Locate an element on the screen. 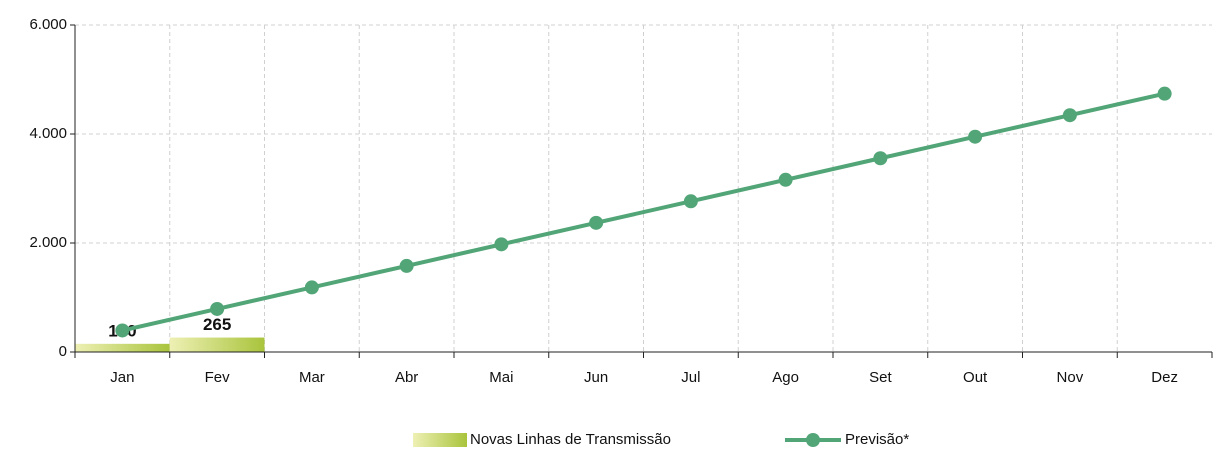  y-tick-label: 0 is located at coordinates (63, 351).